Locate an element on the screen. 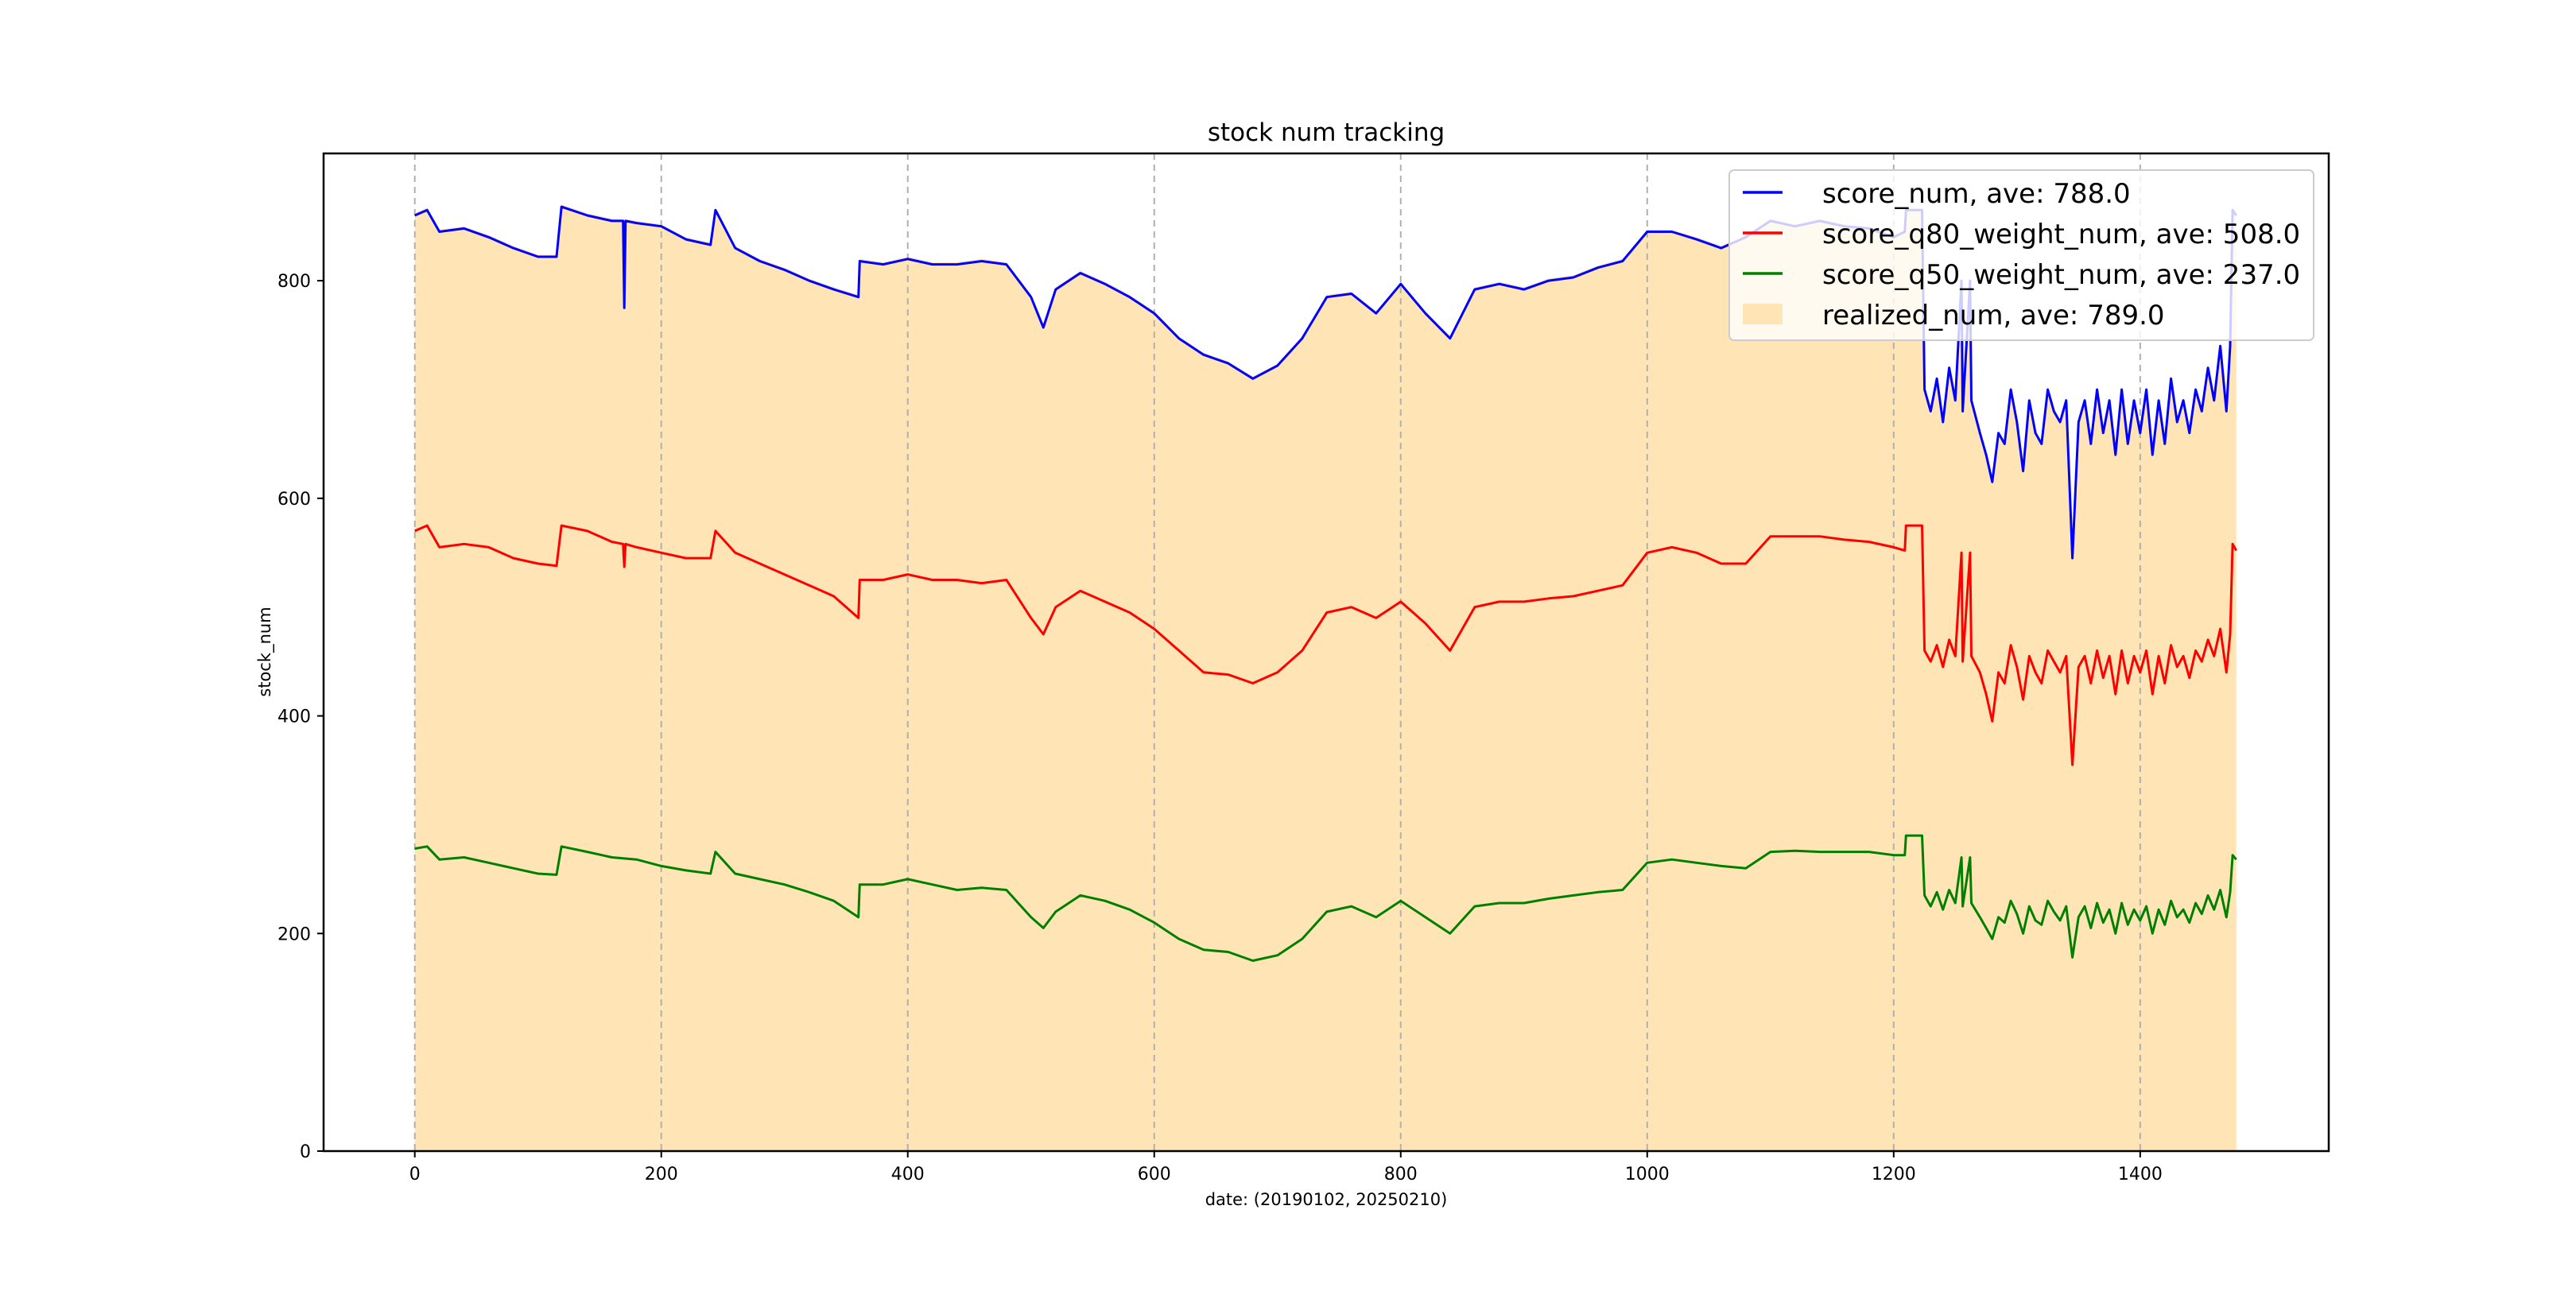 The image size is (2576, 1291). legend-label-score-q50: score_q50_weight_num, ave: 237.0 is located at coordinates (2061, 275).